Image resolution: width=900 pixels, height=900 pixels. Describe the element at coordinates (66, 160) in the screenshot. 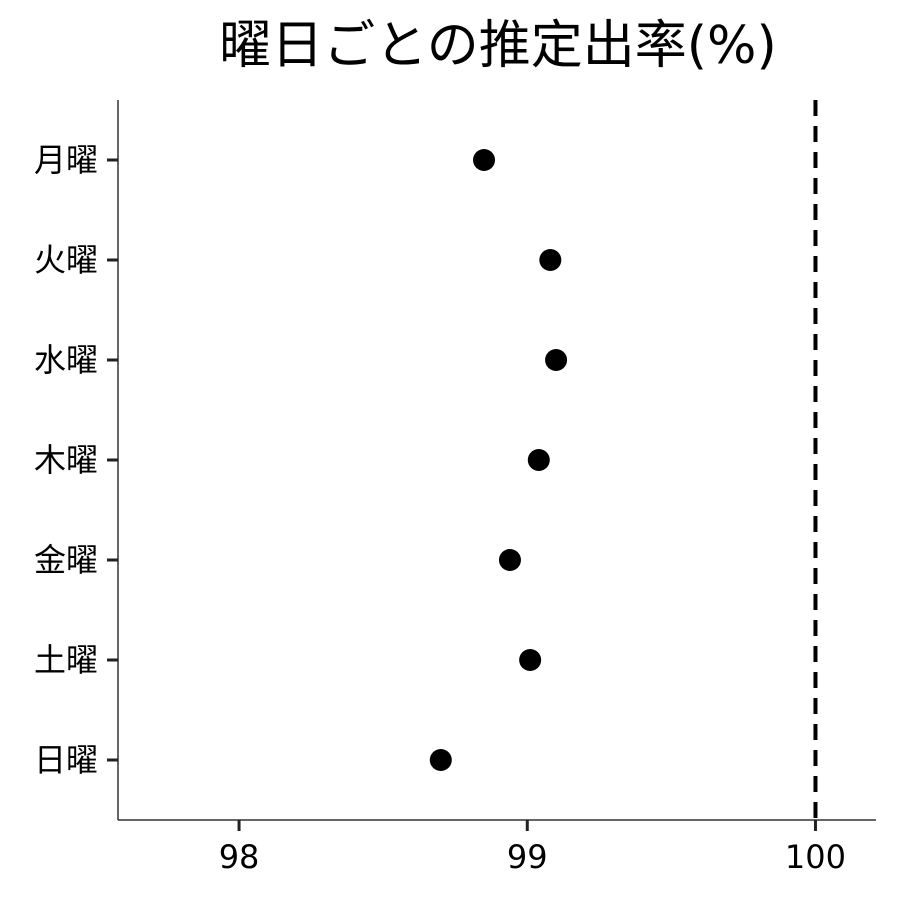

I see `y-tick-label: 月曜` at that location.